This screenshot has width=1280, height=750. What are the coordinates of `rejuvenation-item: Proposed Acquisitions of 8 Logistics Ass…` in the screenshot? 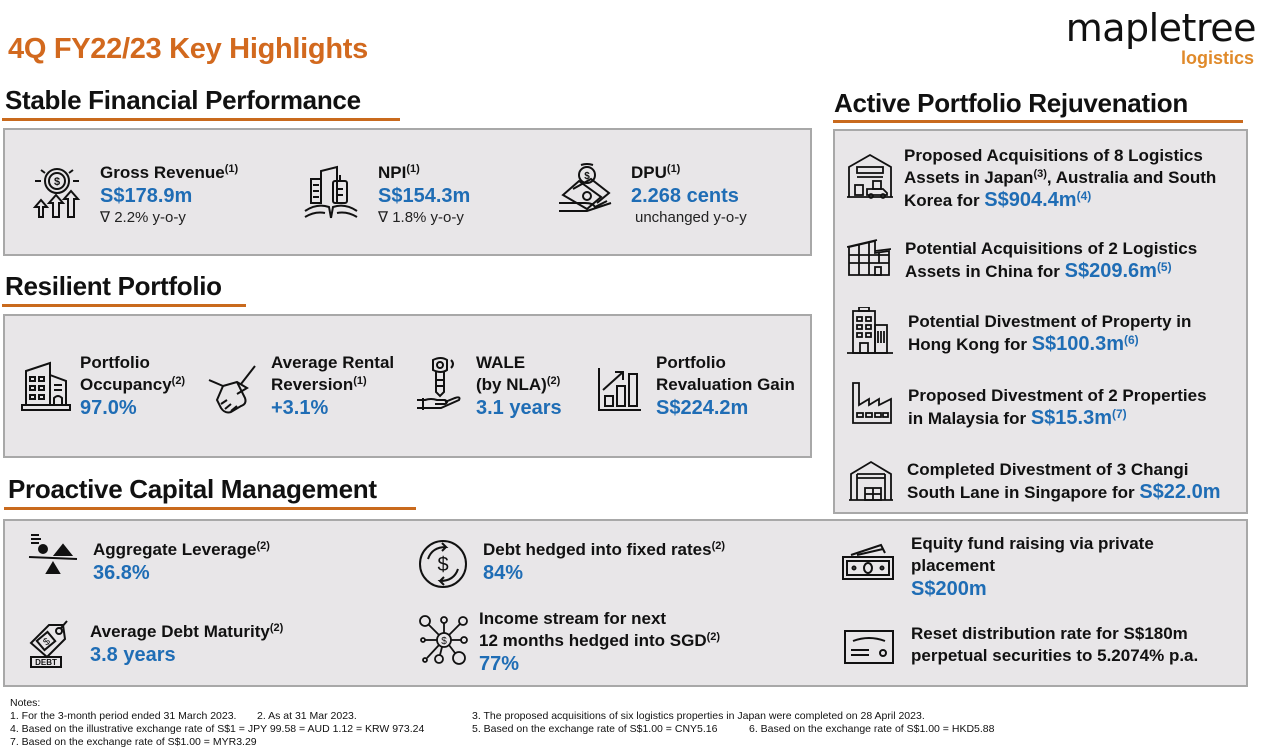 It's located at (1060, 178).